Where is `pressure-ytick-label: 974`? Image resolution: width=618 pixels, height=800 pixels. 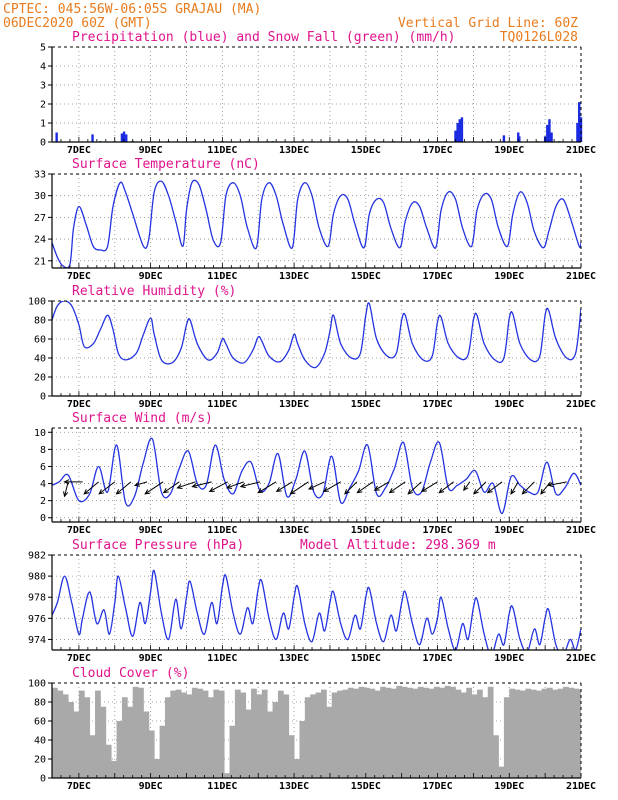
pressure-ytick-label: 974 is located at coordinates (37, 640).